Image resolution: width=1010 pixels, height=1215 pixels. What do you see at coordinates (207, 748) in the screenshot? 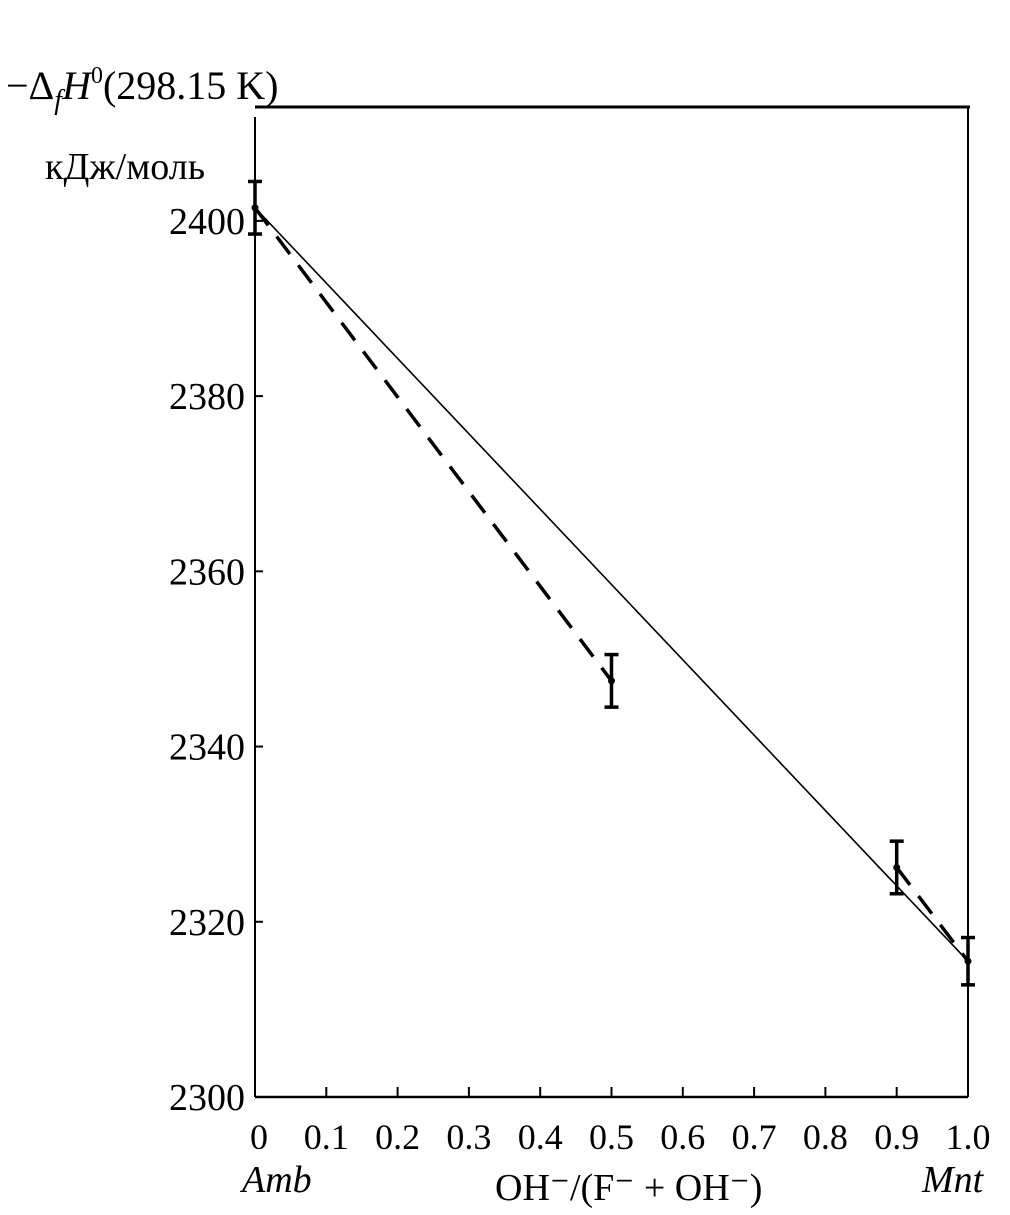
I see `y-tick-label: 2340` at bounding box center [207, 748].